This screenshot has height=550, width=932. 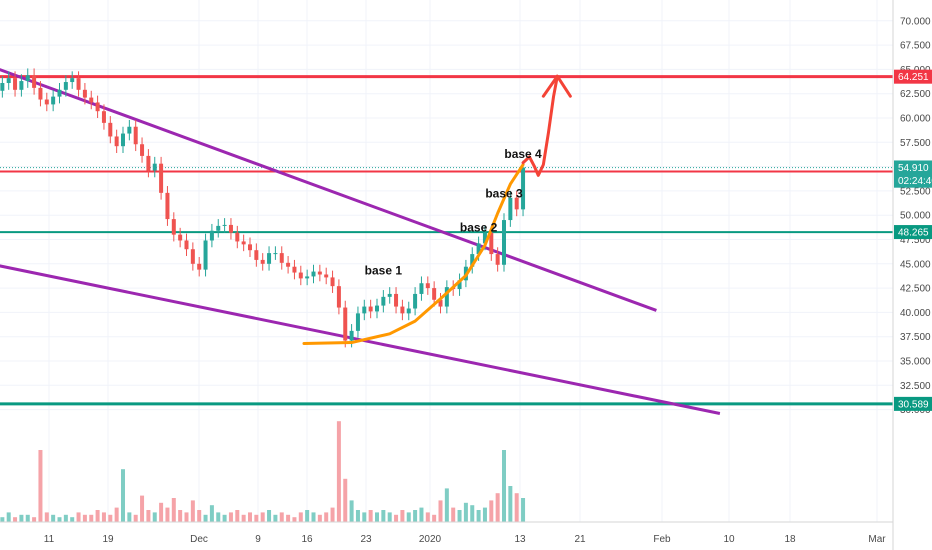 What do you see at coordinates (915, 289) in the screenshot?
I see `y-tick-label: 42.500` at bounding box center [915, 289].